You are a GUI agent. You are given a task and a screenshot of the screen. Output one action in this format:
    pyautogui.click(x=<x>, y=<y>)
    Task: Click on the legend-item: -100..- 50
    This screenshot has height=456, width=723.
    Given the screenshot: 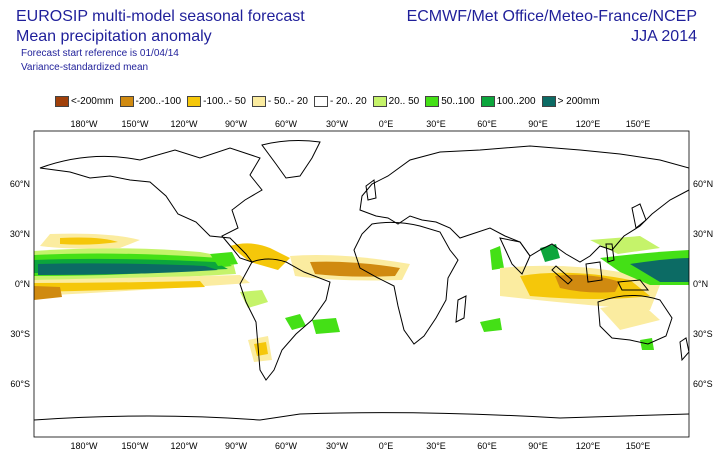 What is the action you would take?
    pyautogui.click(x=216, y=101)
    